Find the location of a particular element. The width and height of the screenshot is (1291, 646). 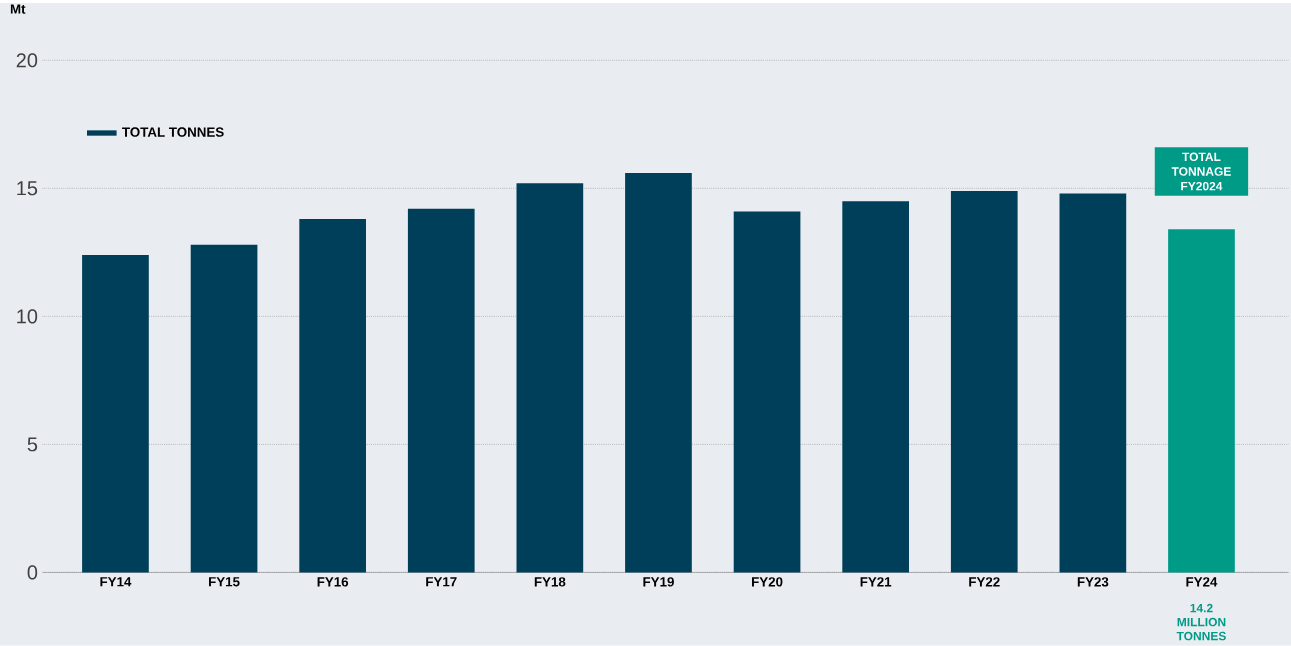

legend-label: TOTAL TONNES is located at coordinates (173, 132).